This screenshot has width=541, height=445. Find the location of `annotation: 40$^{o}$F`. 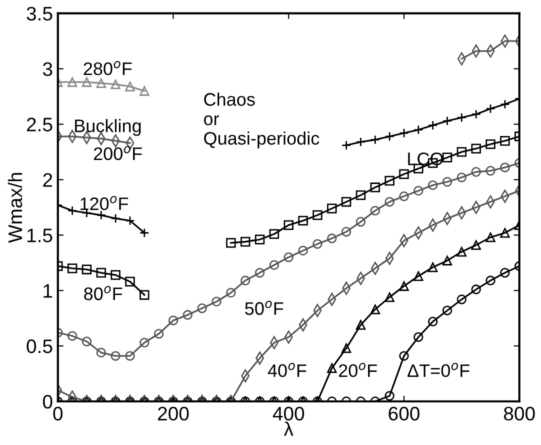

annotation: 40$^{o}$F is located at coordinates (287, 370).